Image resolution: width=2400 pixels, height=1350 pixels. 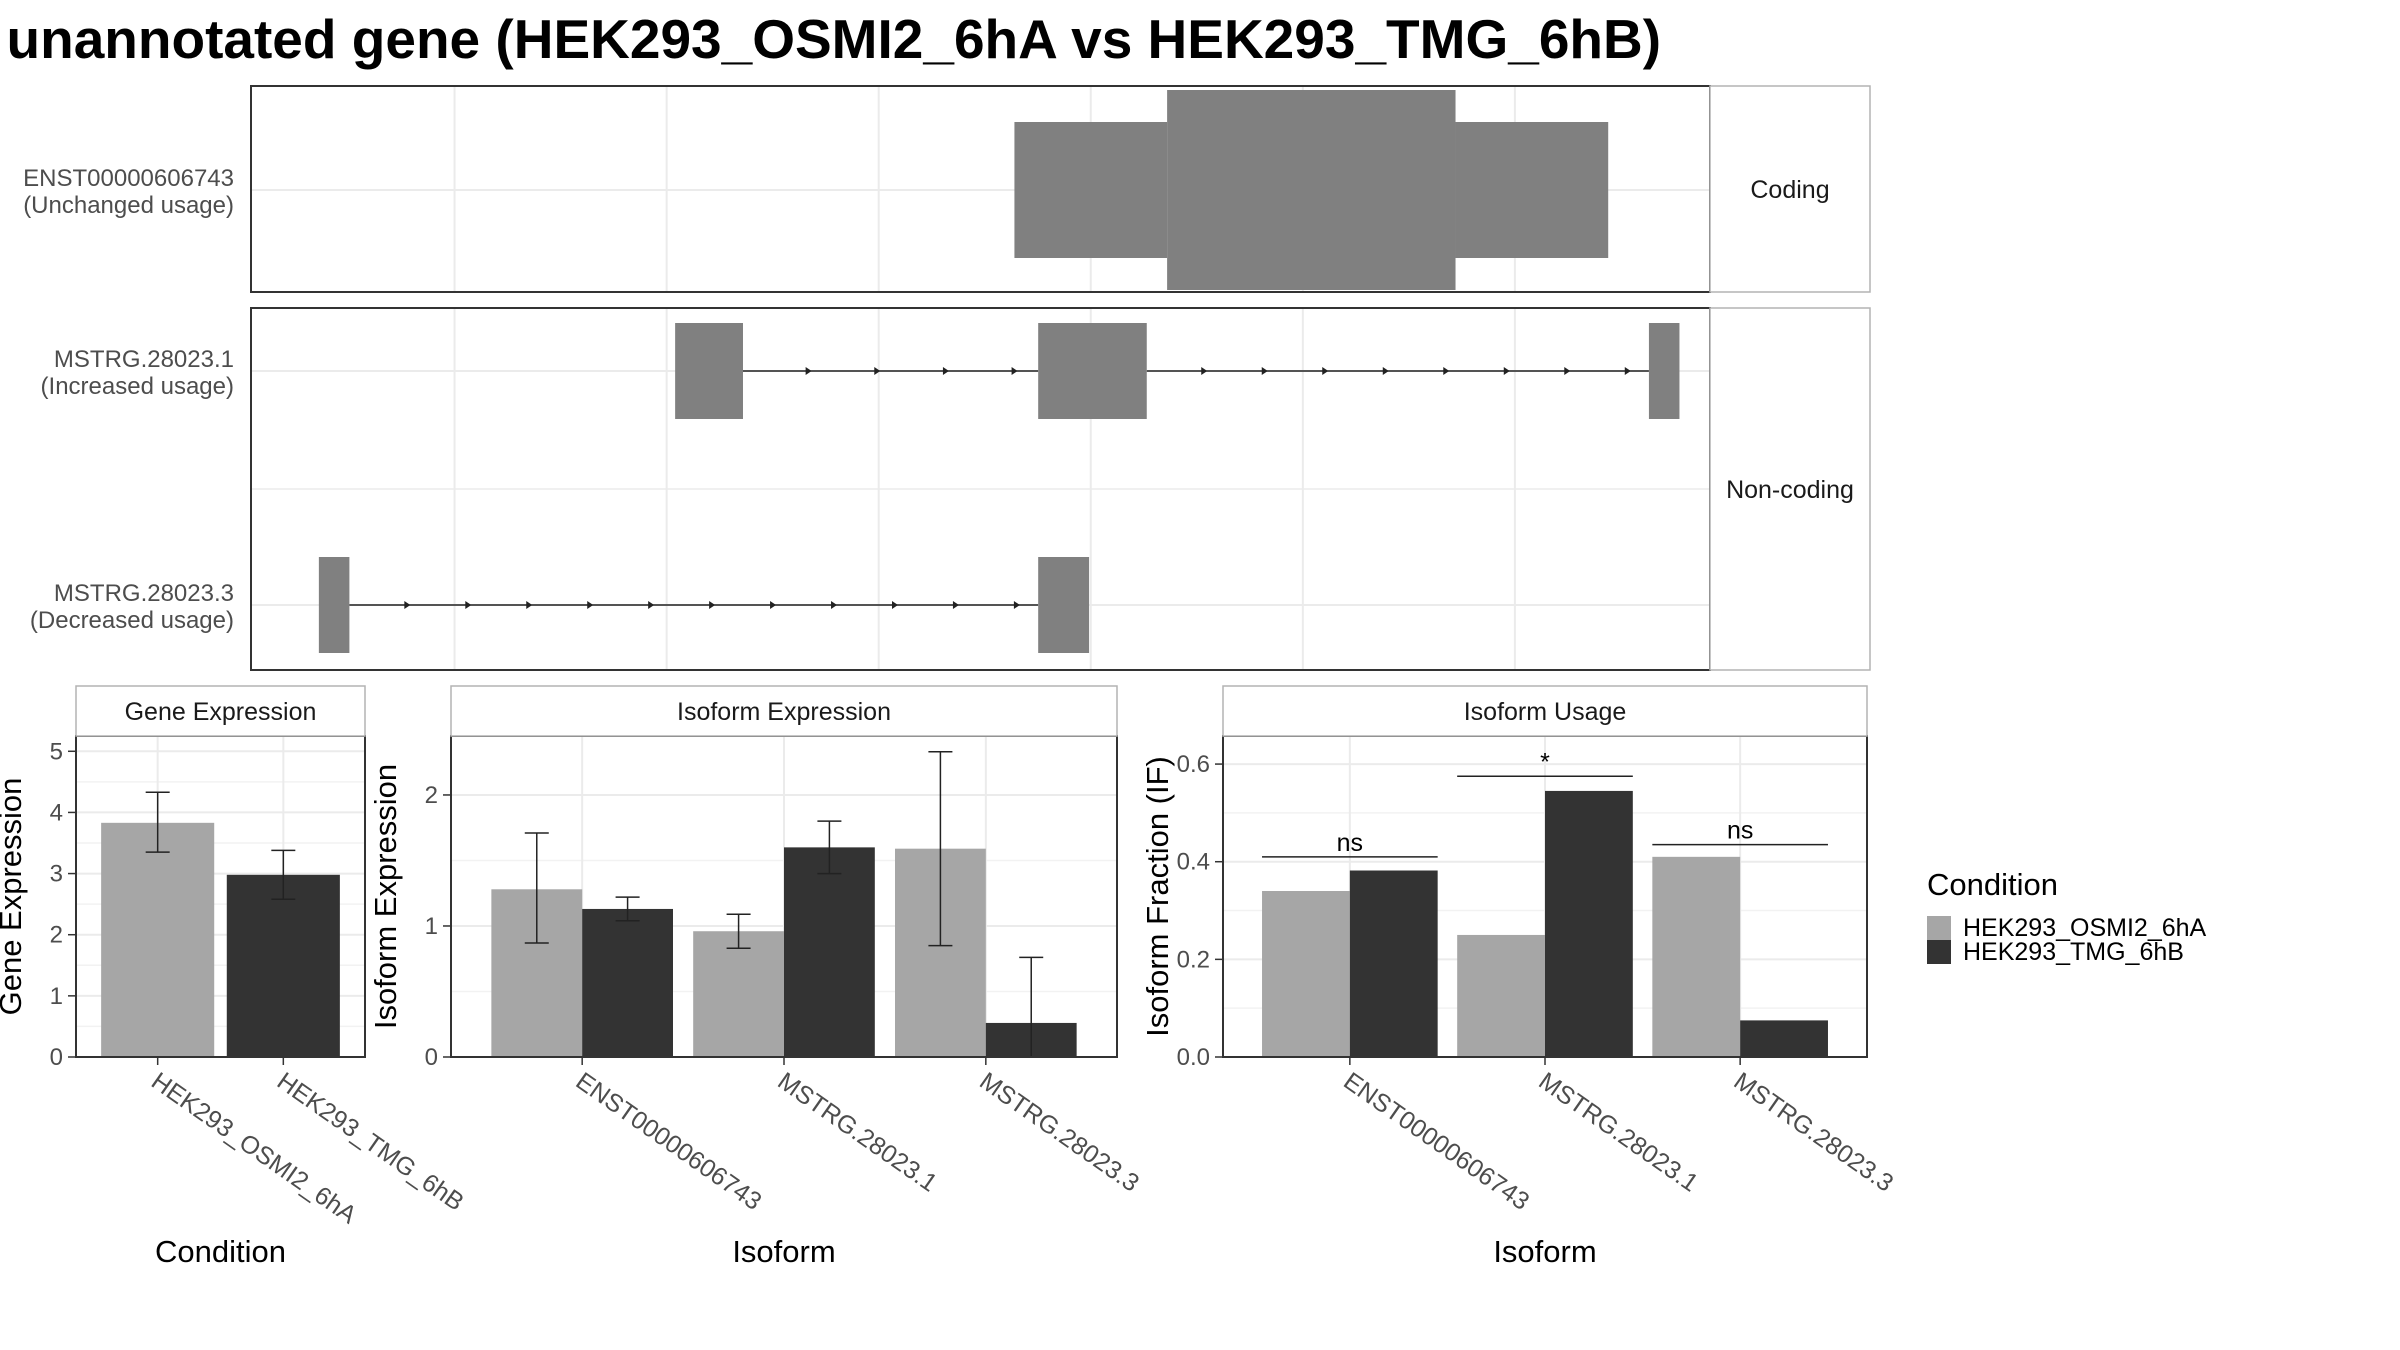 What do you see at coordinates (1992, 884) in the screenshot?
I see `legend-title: Condition` at bounding box center [1992, 884].